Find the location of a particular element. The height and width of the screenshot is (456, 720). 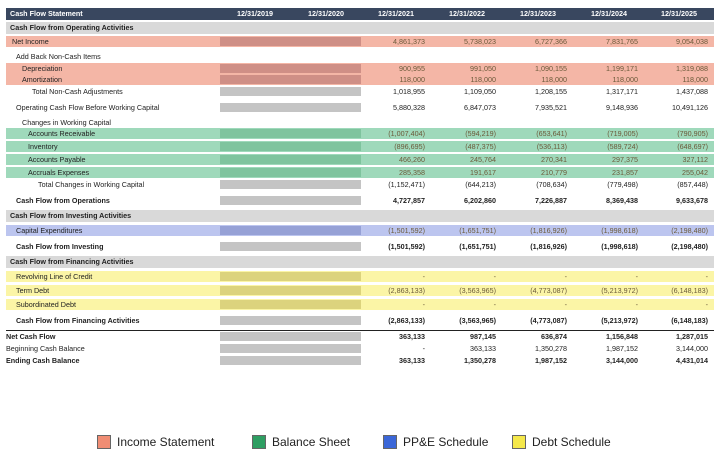

value-cell: (653,641) is located at coordinates (551, 133).